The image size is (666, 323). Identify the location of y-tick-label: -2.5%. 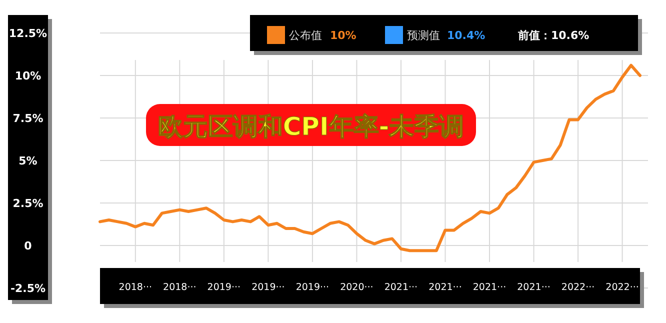
(28, 288).